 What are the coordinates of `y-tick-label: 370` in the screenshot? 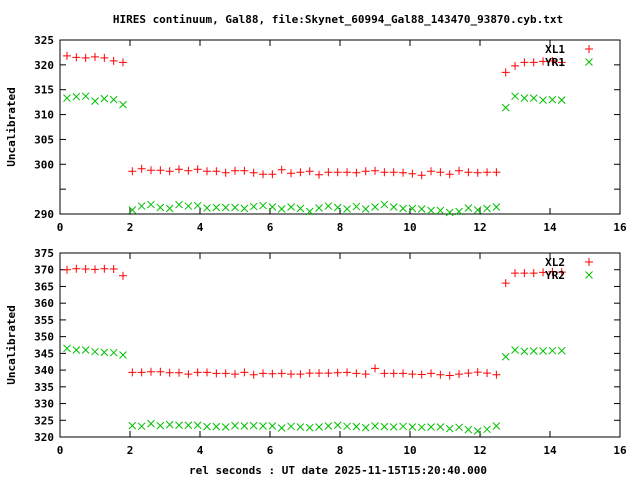 It's located at (44, 270).